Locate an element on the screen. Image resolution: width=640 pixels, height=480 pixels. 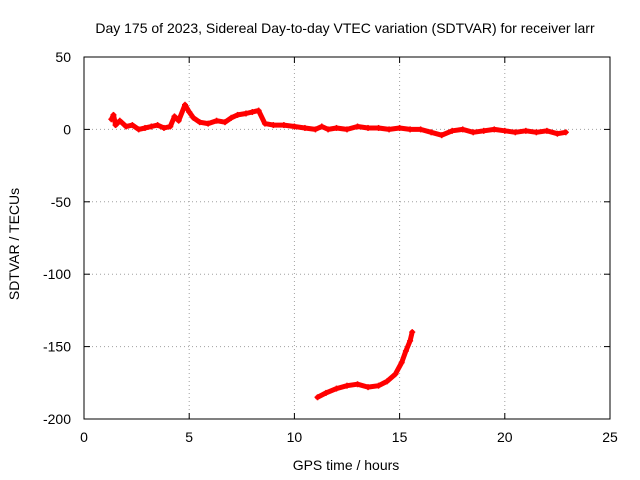
y-tick-label: -50 is located at coordinates (61, 202).